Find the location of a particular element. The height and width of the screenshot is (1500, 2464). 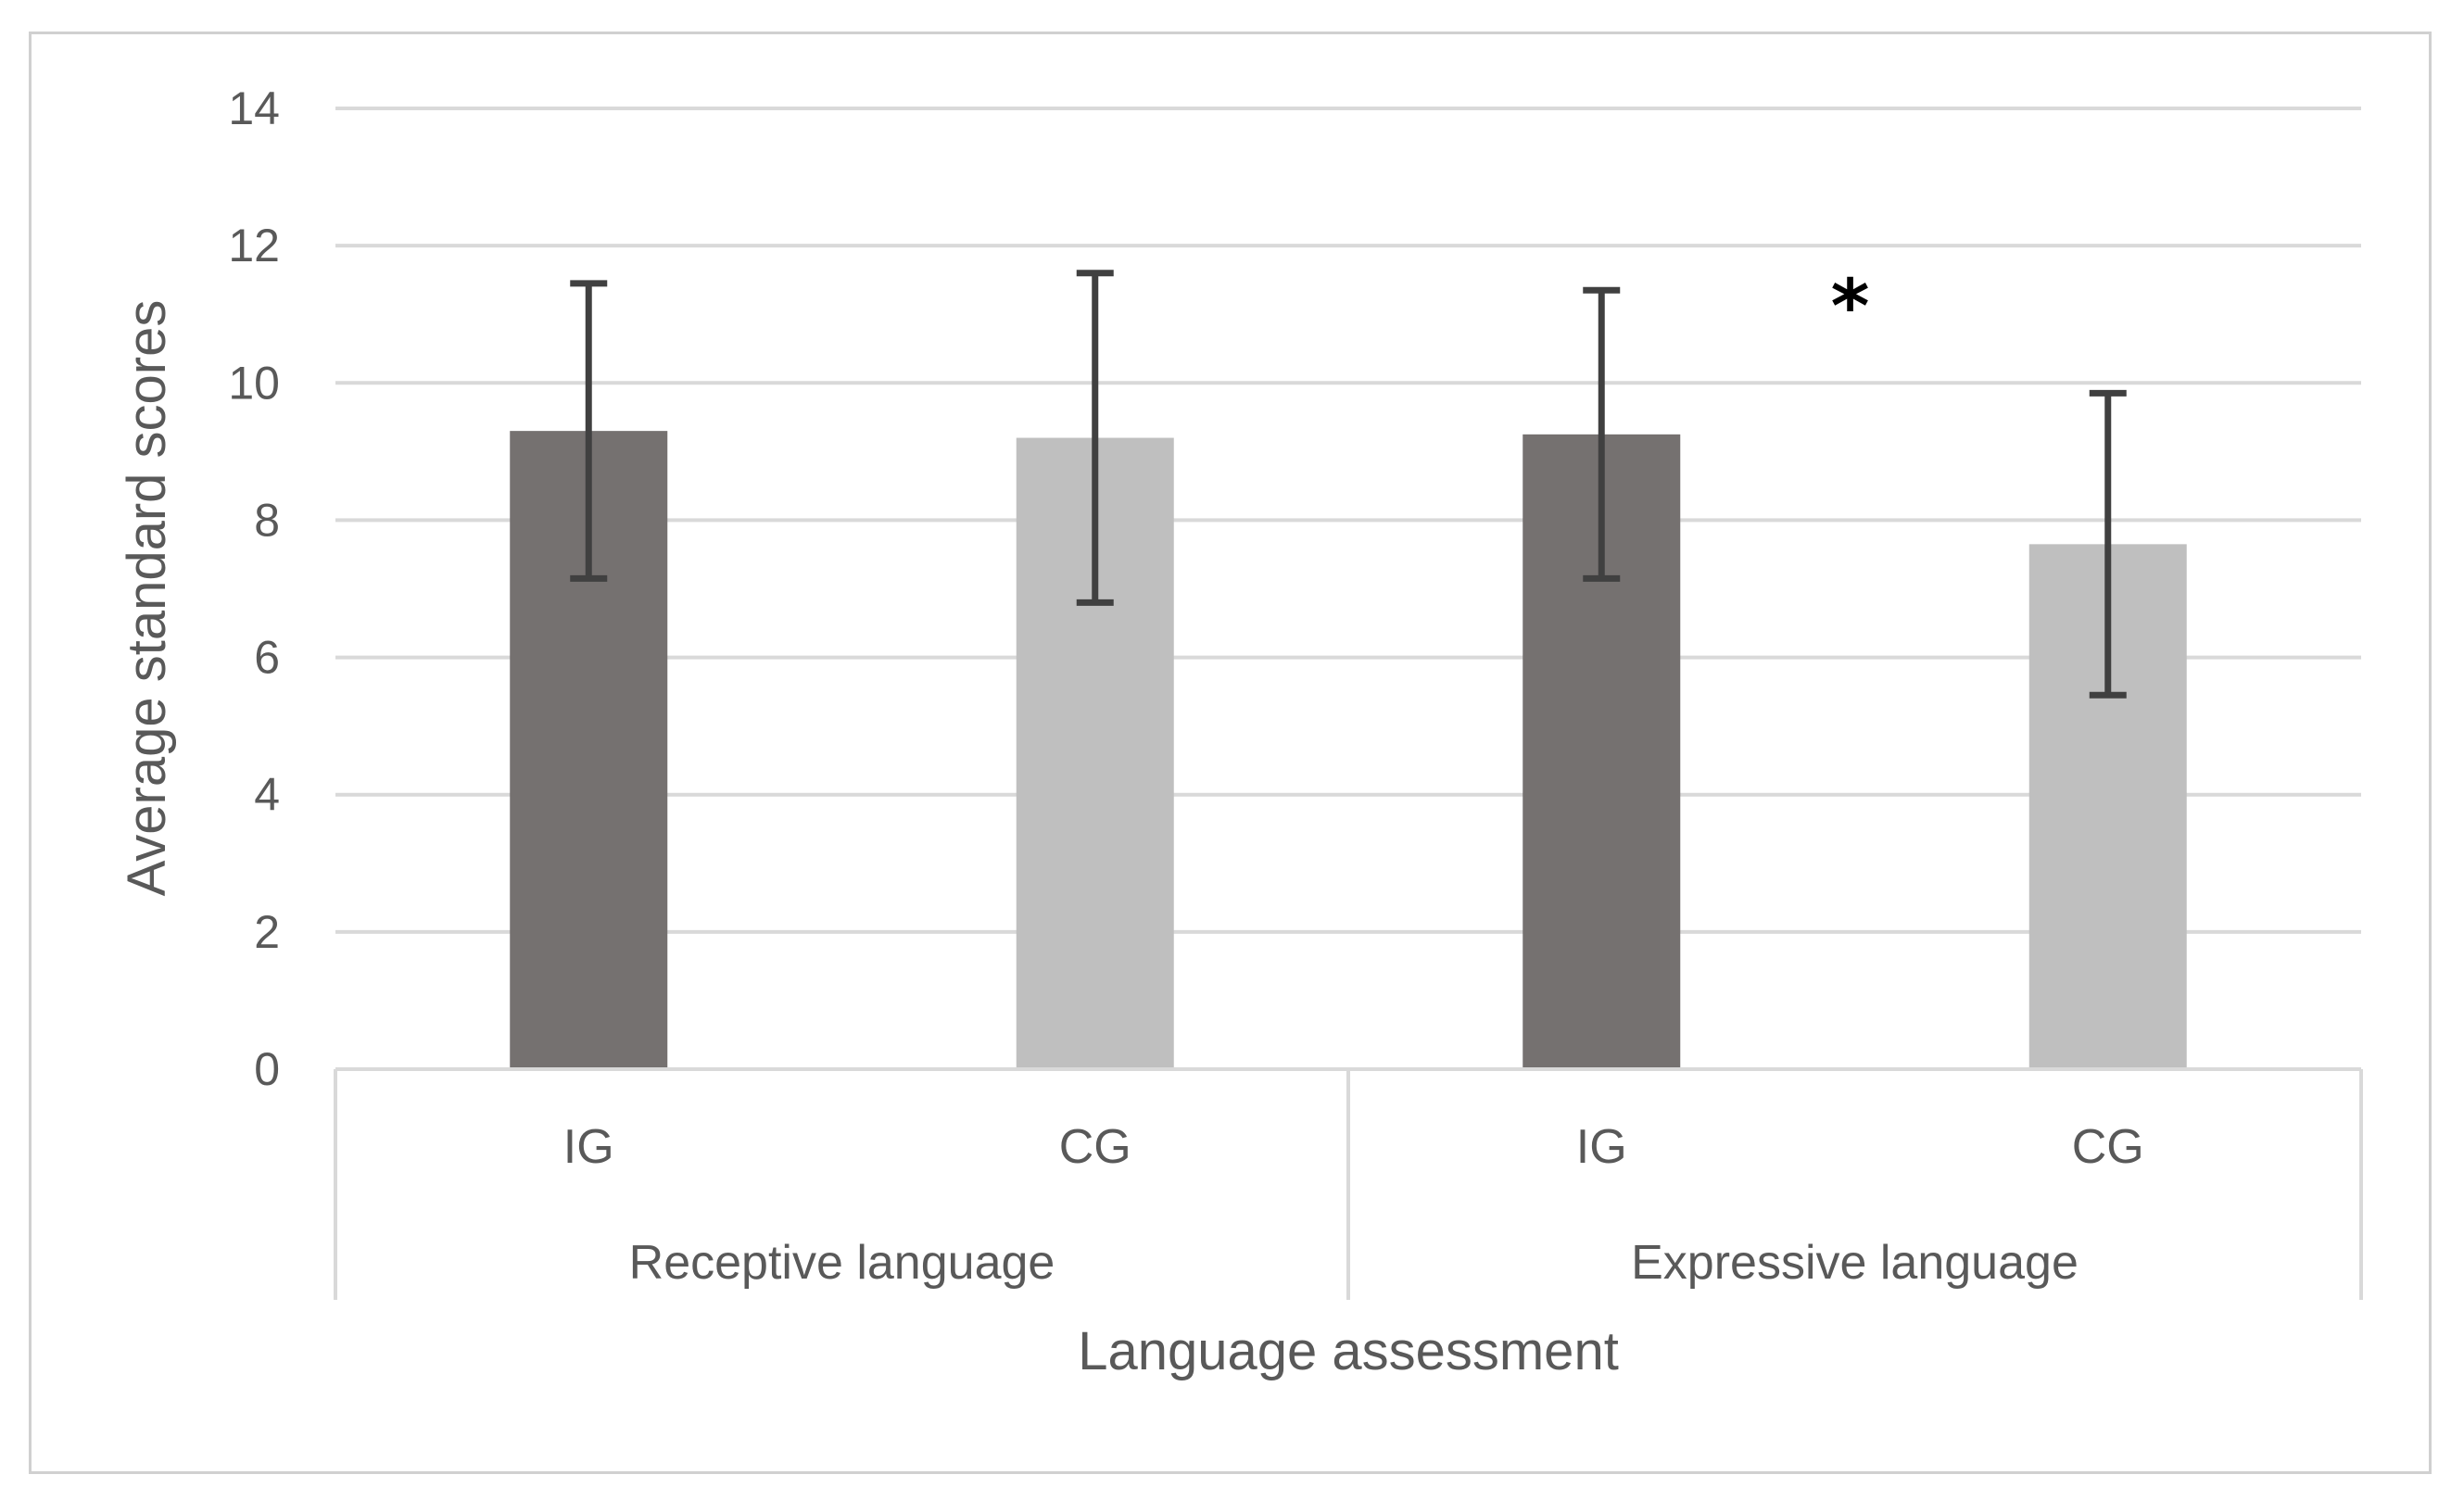

y-tick-label: 8 is located at coordinates (267, 520).